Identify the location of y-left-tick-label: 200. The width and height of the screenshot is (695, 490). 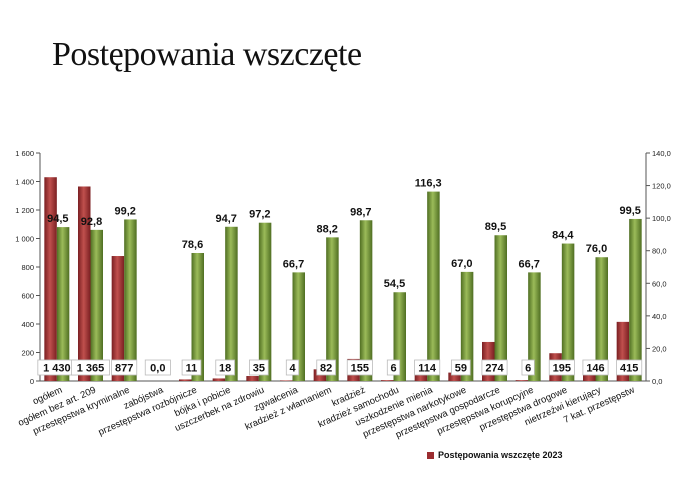
(27, 353).